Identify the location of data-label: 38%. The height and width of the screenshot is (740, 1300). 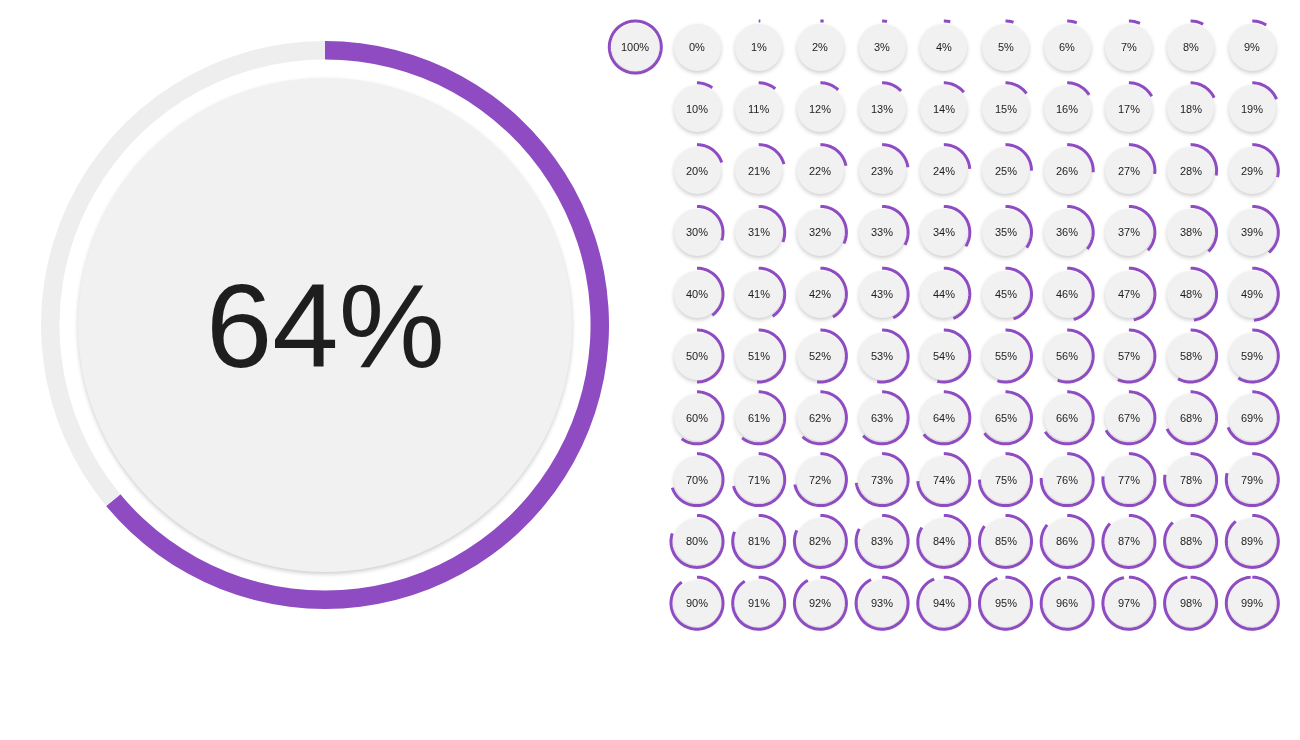
(1191, 232).